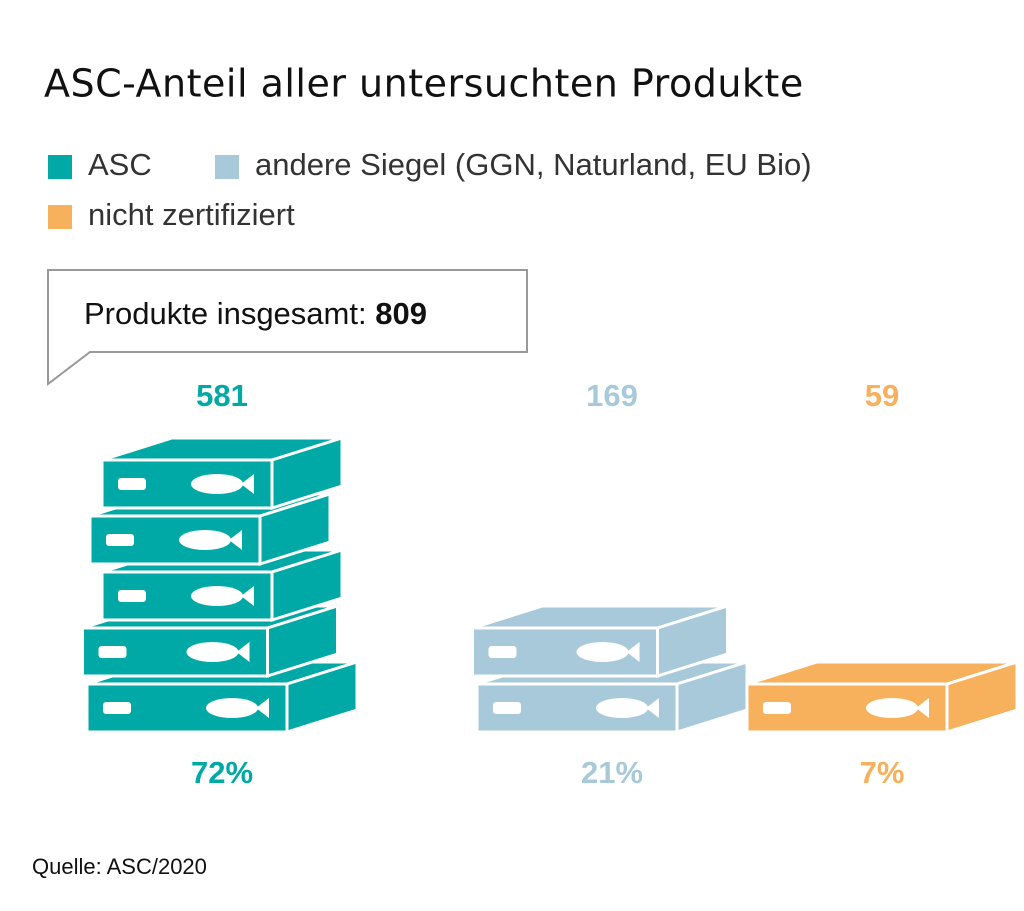 This screenshot has height=911, width=1024. I want to click on count-label: 59, so click(882, 395).